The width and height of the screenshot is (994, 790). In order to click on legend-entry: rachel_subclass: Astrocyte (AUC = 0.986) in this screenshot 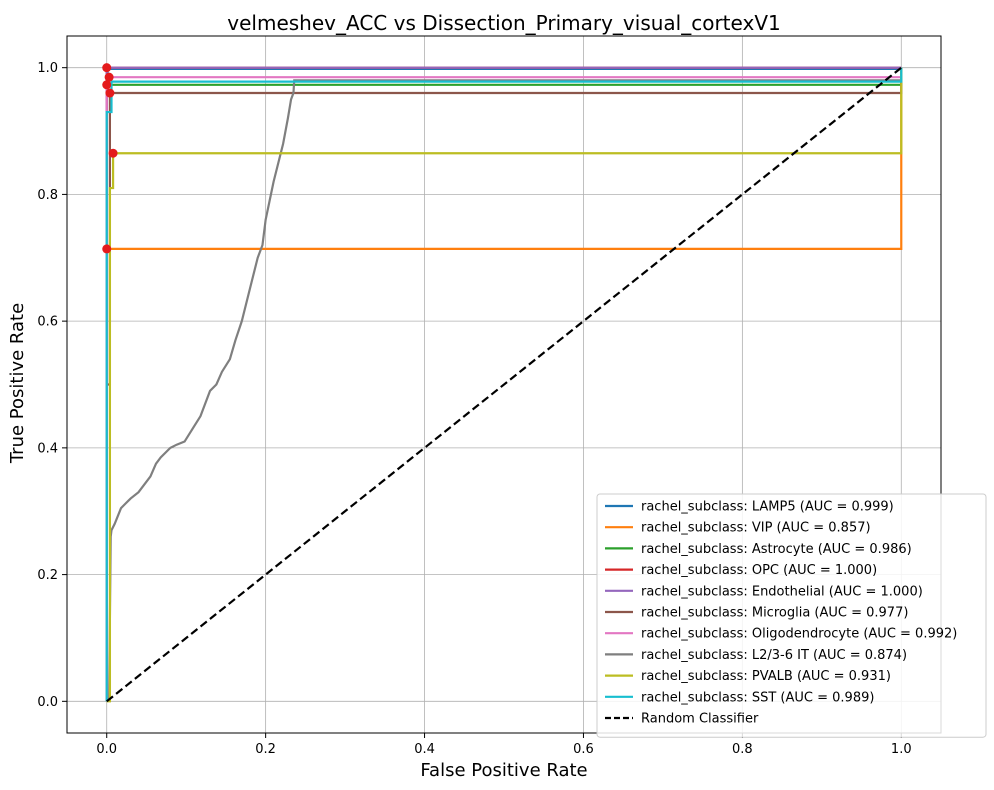, I will do `click(776, 549)`.